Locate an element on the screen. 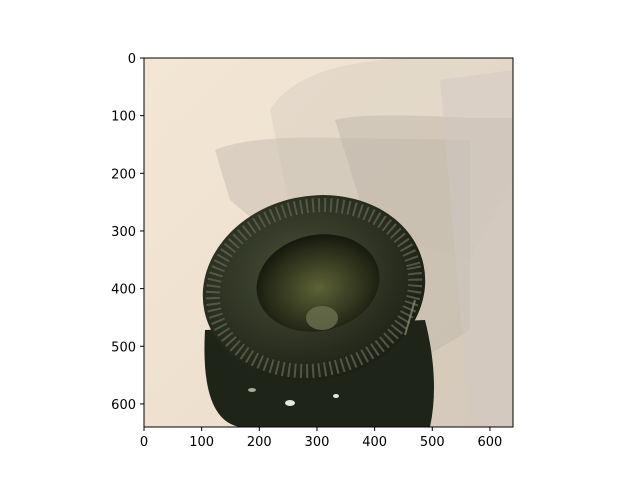  y-tick-label: 300 is located at coordinates (123, 232).